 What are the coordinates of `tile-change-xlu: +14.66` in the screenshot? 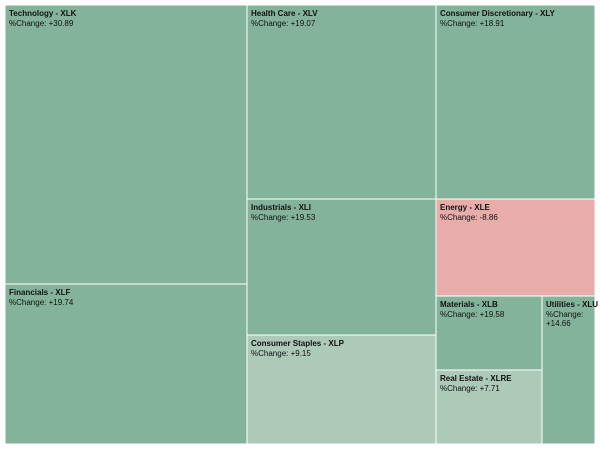 It's located at (558, 323).